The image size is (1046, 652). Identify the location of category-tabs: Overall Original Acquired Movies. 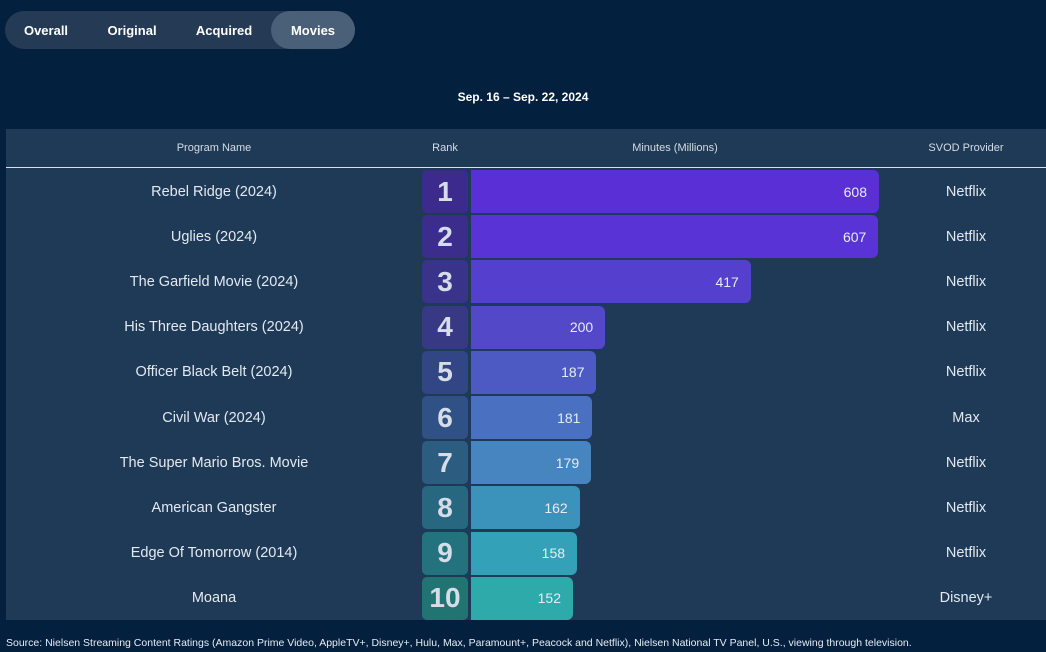
(180, 30).